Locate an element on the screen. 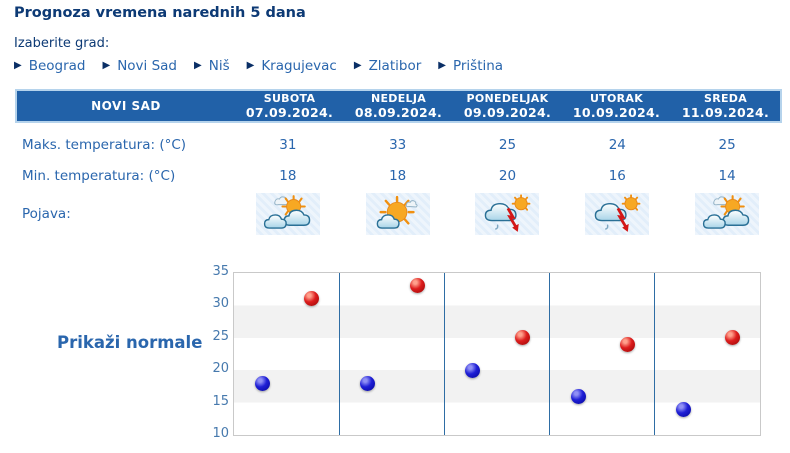 This screenshot has width=790, height=453. city-link-beograd: ▶ Beograd is located at coordinates (50, 66).